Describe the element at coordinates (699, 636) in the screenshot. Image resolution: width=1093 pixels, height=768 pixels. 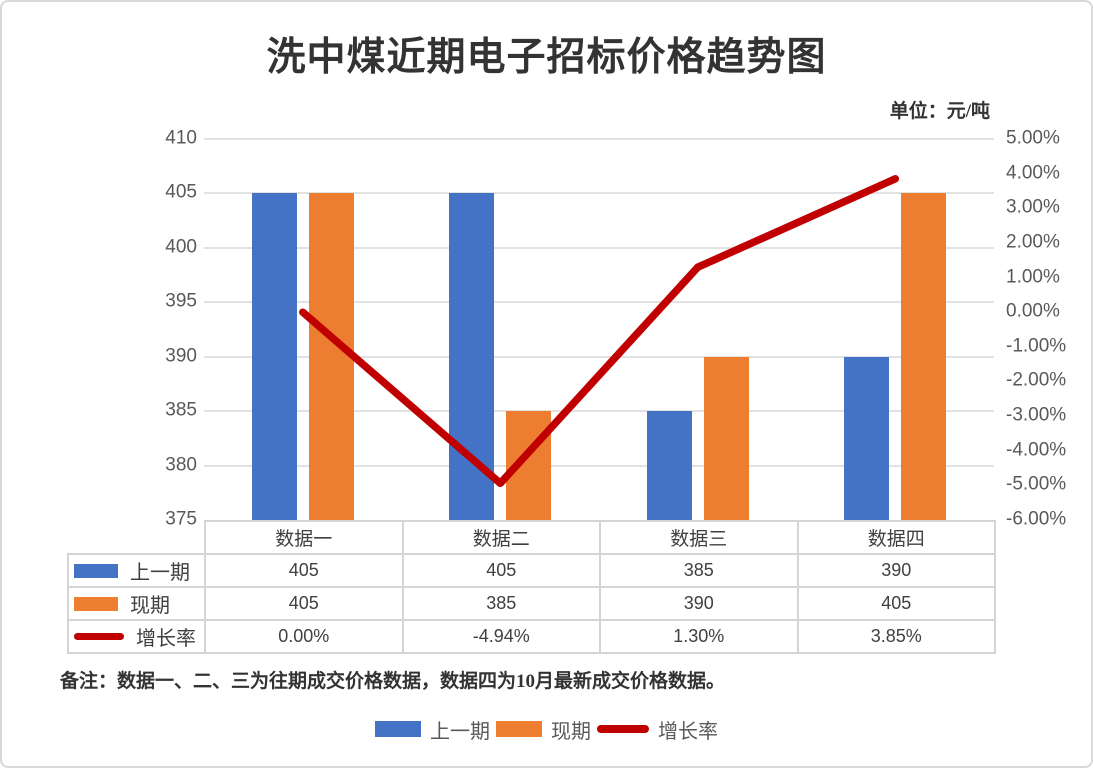
I see `value-cell: 1.30%` at that location.